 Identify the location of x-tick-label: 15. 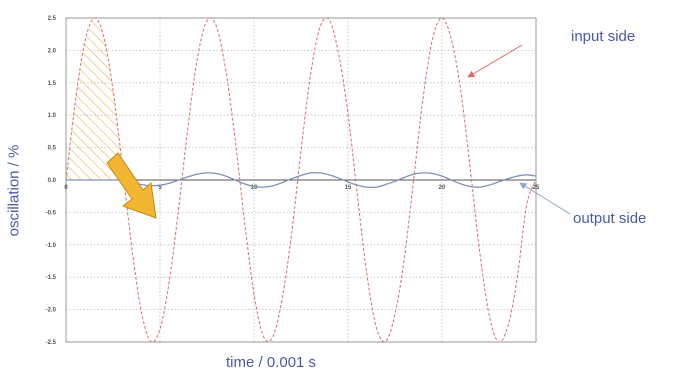
(348, 188).